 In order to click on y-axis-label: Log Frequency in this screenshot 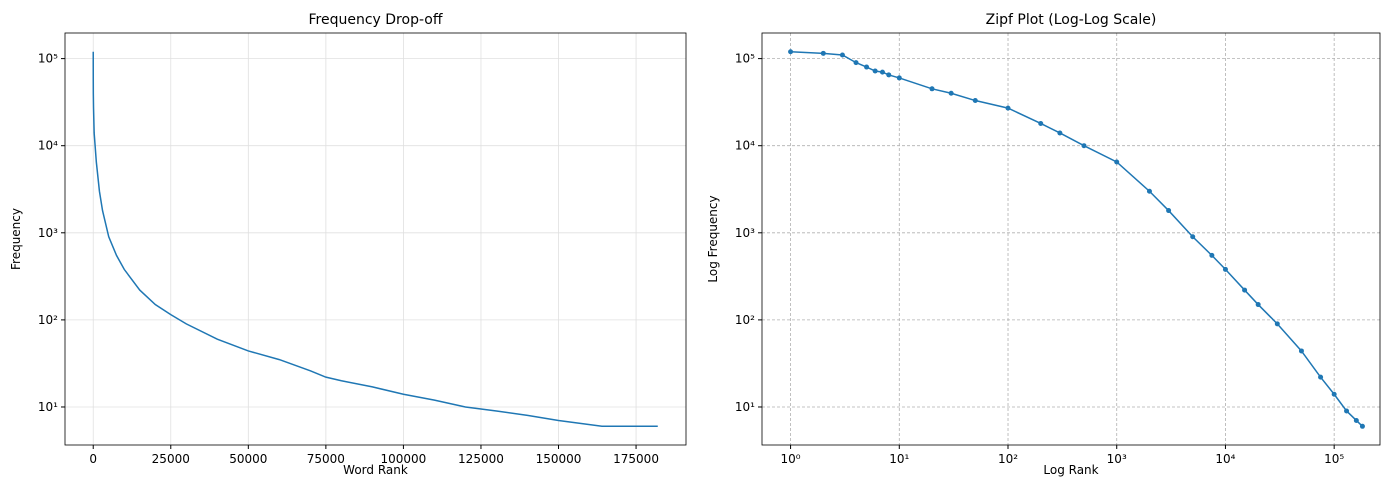, I will do `click(713, 238)`.